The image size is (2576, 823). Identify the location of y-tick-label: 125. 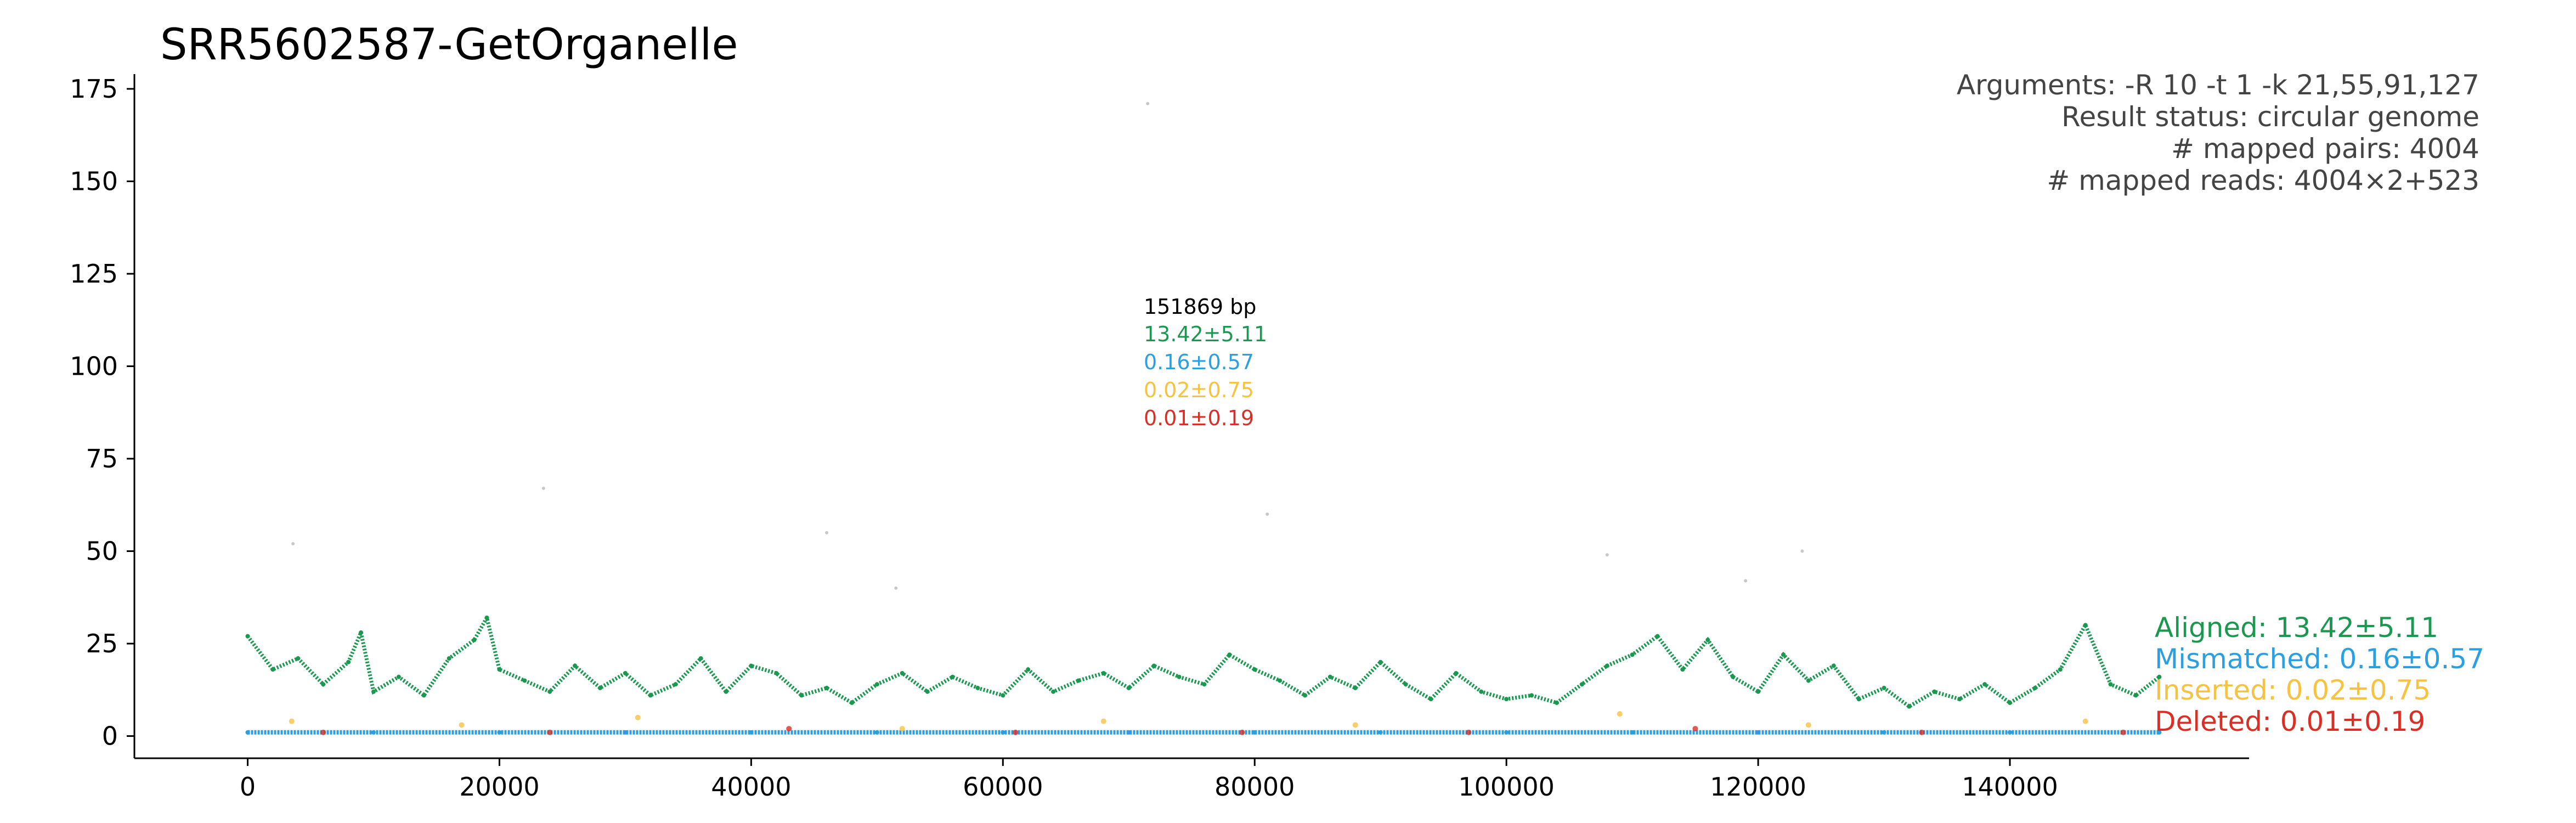
(94, 274).